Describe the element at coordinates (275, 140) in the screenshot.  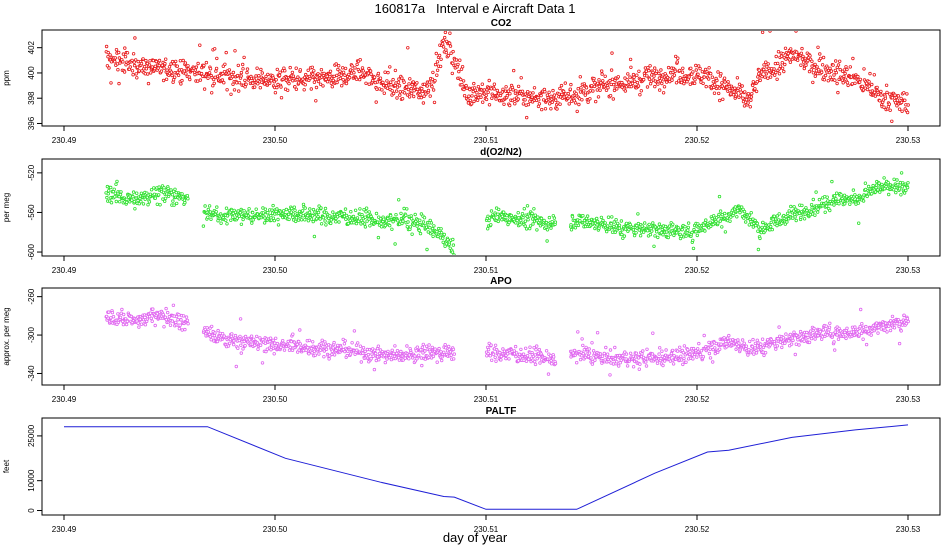
I see `x-tick-label: 230.50` at that location.